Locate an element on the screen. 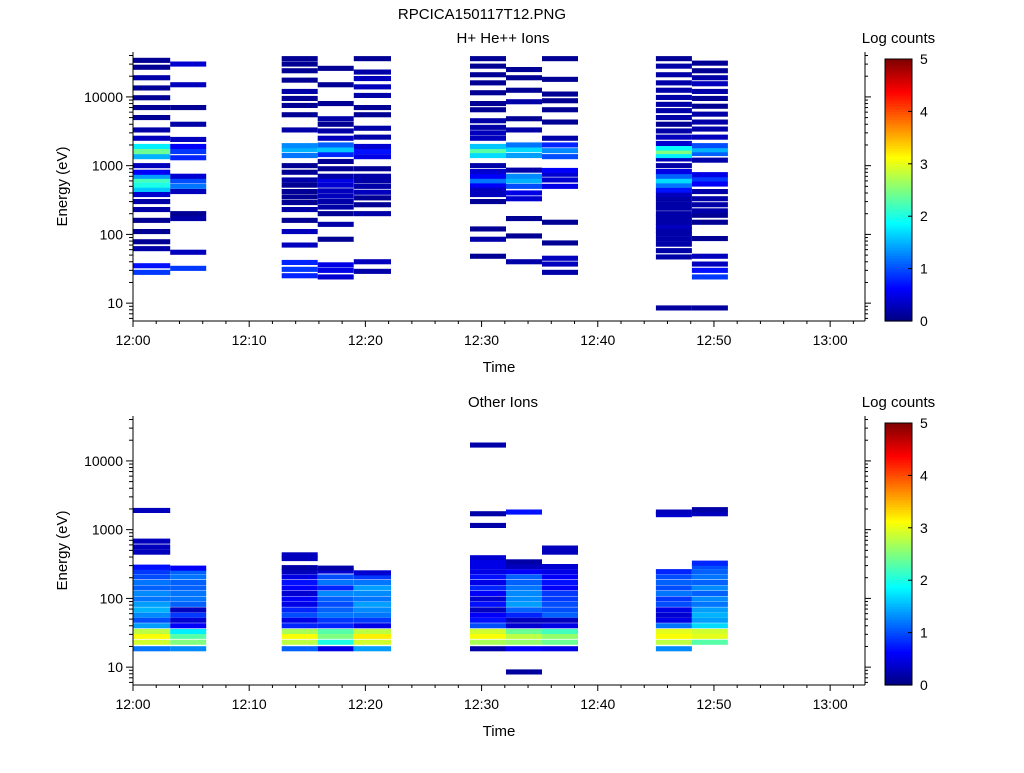 The image size is (1024, 773). colorbar-tick-label: 4 is located at coordinates (924, 111).